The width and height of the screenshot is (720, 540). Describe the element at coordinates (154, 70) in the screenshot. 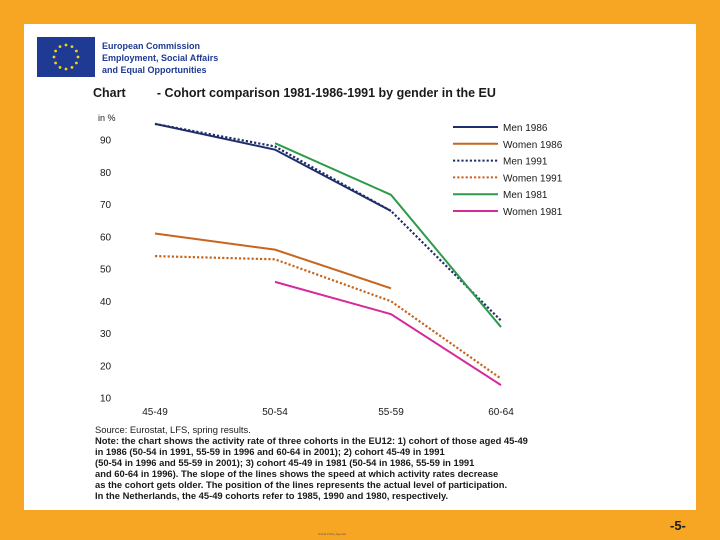

I see `org-line-3: and Equal Opportunities` at that location.